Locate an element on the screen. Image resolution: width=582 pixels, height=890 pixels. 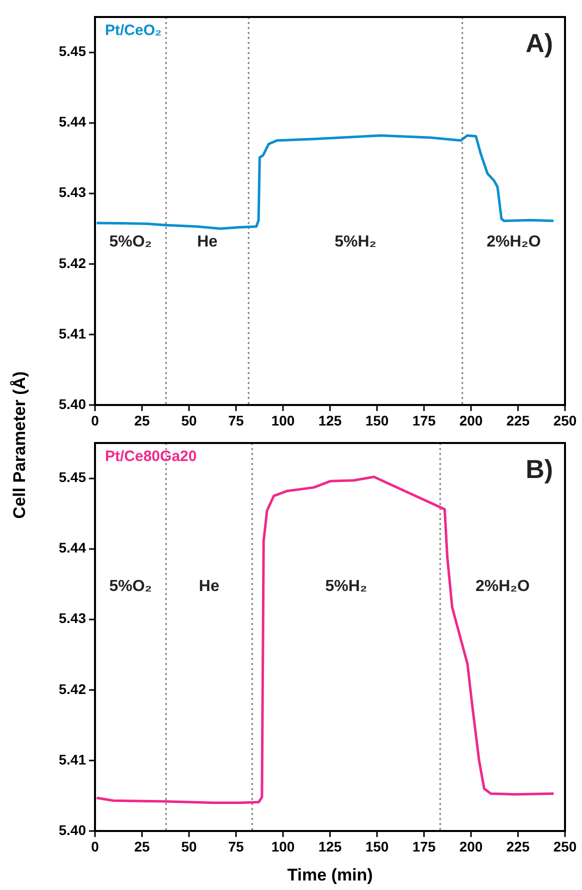
text: Pt/CeO₂ is located at coordinates (133, 31).